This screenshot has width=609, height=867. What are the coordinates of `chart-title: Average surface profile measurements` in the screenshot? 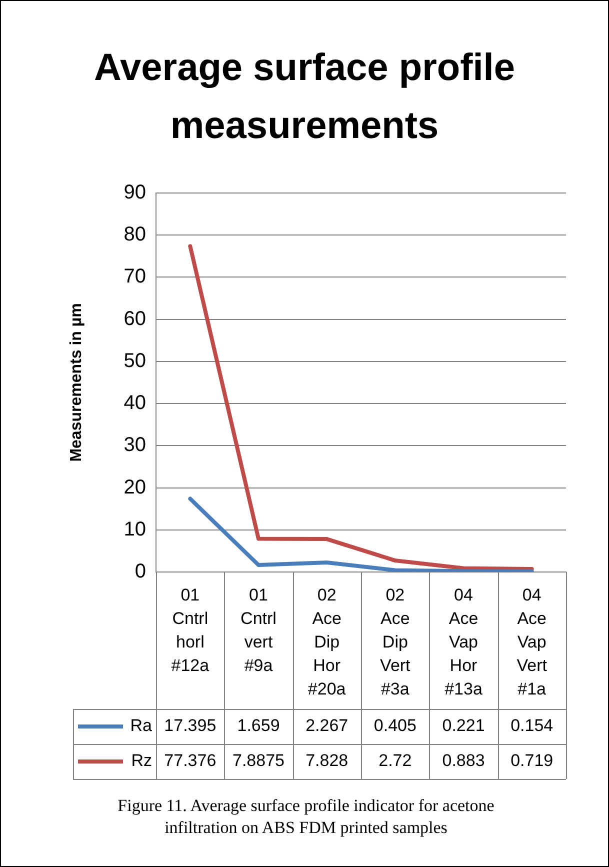 It's located at (304, 97).